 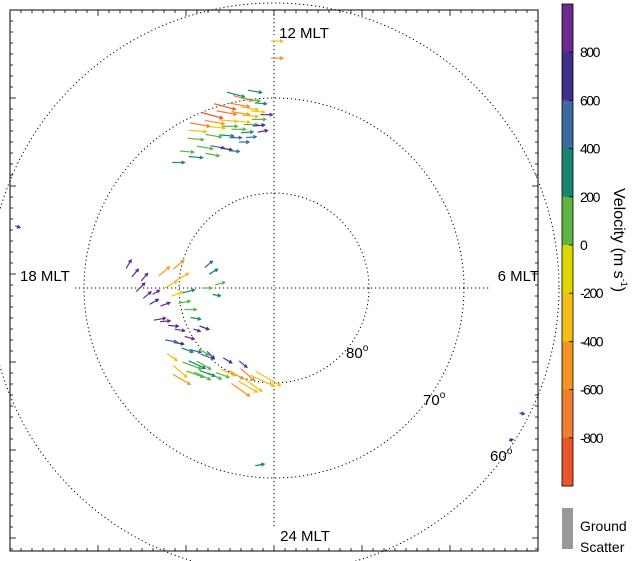 What do you see at coordinates (592, 438) in the screenshot?
I see `colorbar-tick-label: -800` at bounding box center [592, 438].